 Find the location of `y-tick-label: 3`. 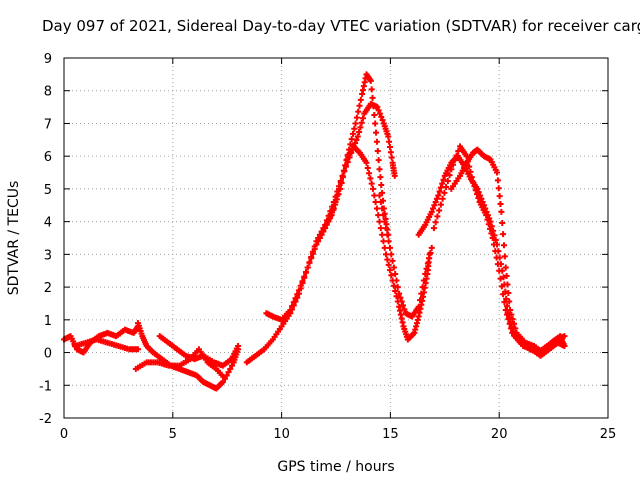

y-tick-label: 3 is located at coordinates (48, 255).